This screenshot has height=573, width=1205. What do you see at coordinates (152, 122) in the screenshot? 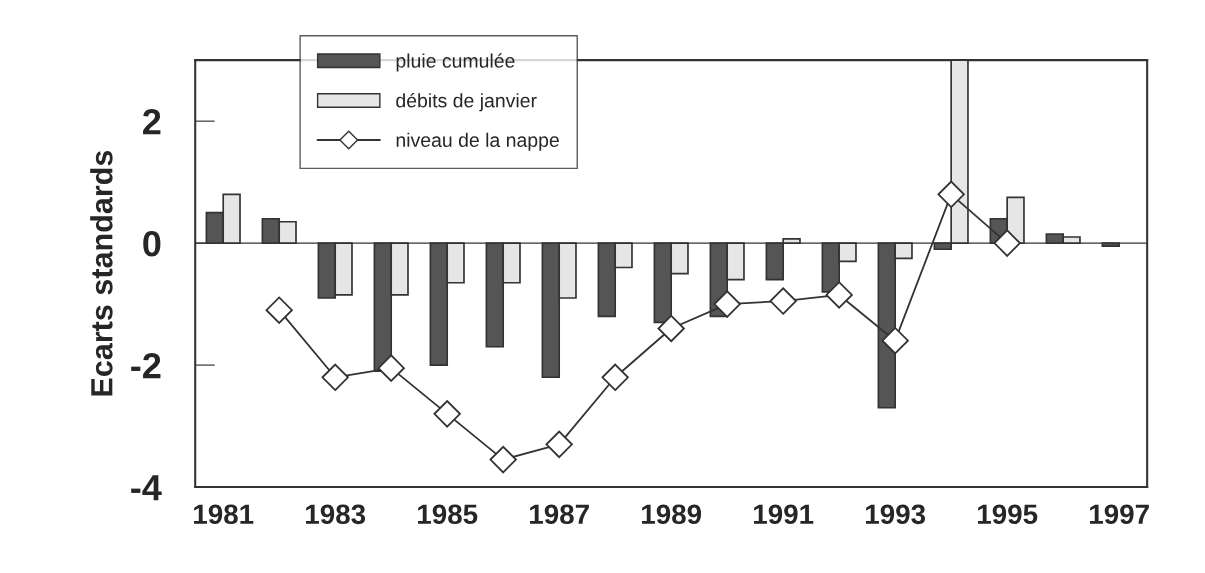
I see `y-tick-label: 2` at bounding box center [152, 122].